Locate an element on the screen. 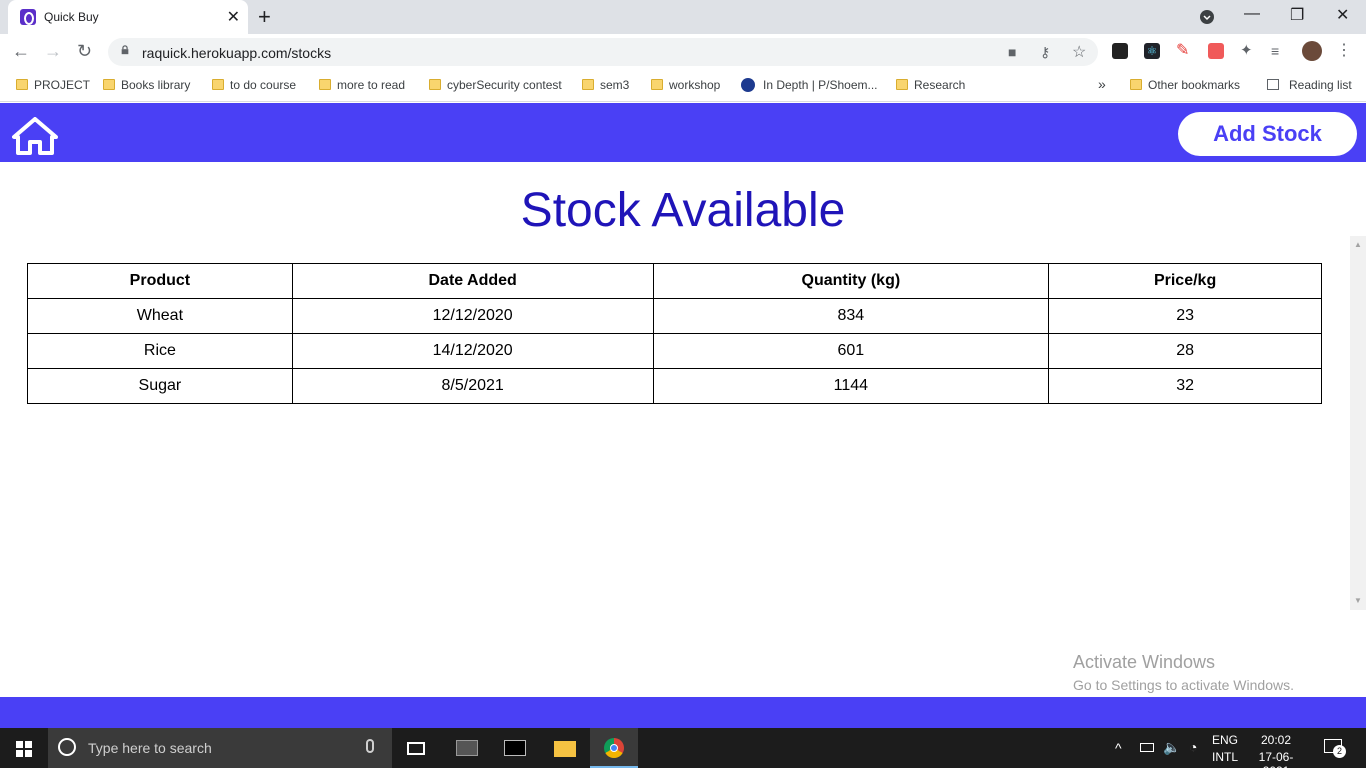 The image size is (1366, 778). cell-date-added: 8/5/2021 is located at coordinates (472, 386).